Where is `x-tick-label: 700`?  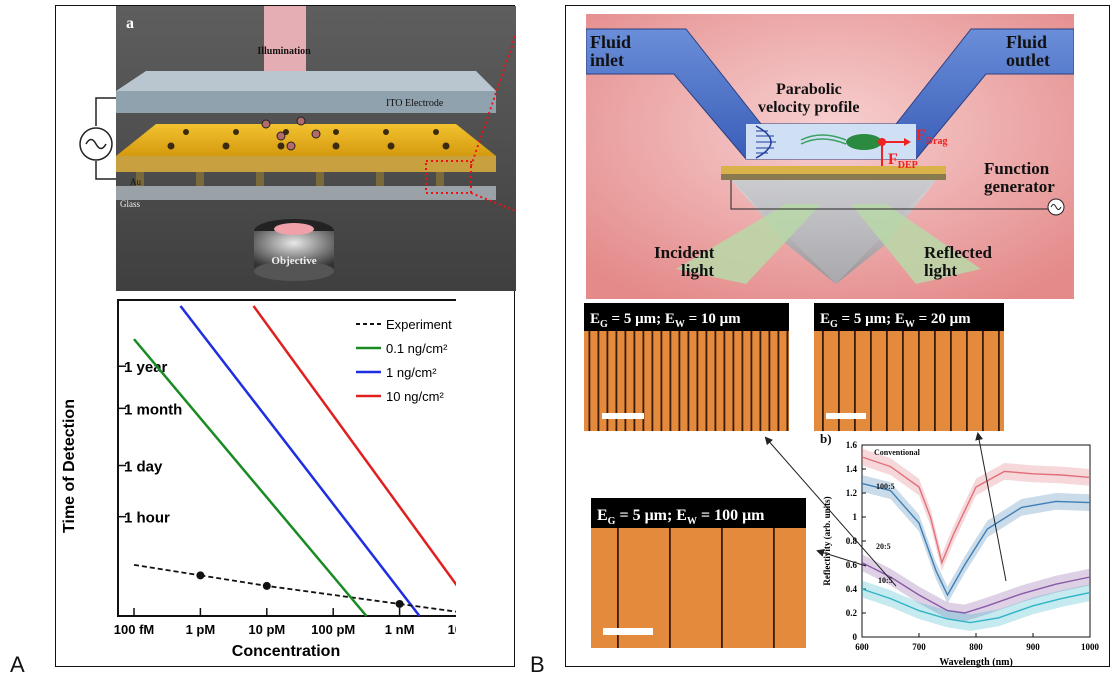
x-tick-label: 700 is located at coordinates (919, 647).